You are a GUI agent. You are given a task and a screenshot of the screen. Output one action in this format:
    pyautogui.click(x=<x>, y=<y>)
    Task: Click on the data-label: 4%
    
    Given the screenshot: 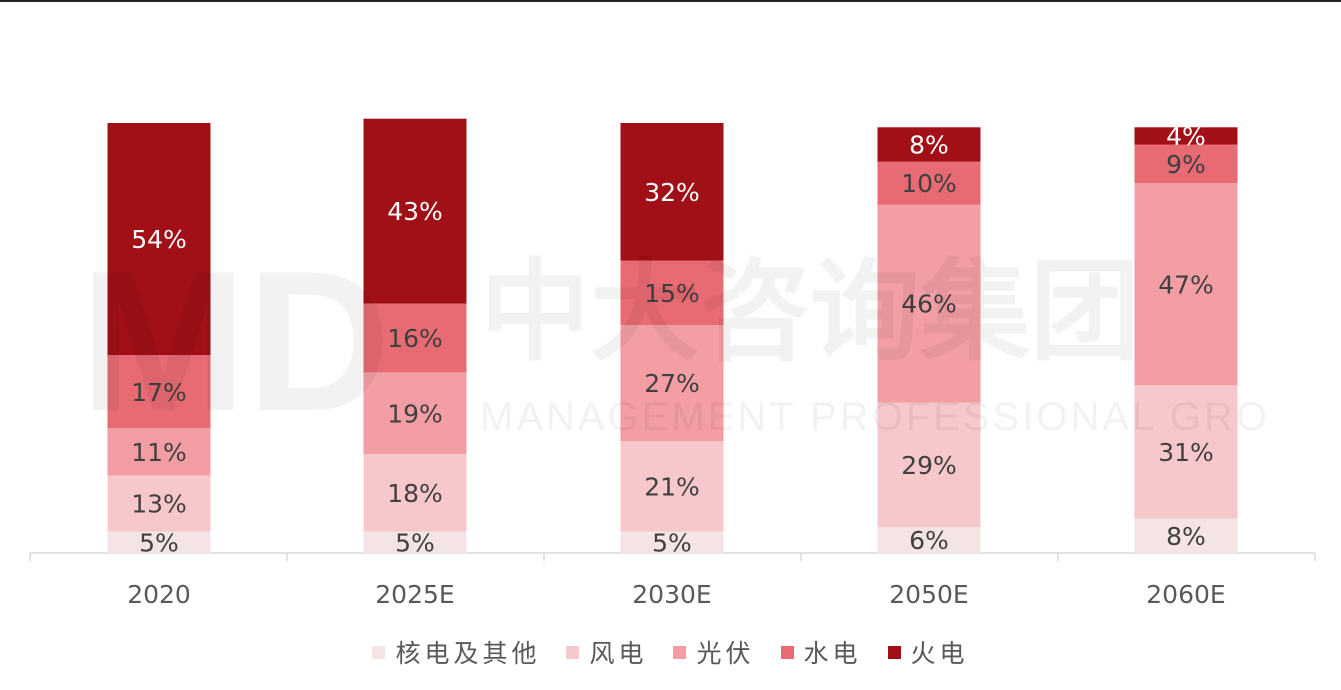 What is the action you would take?
    pyautogui.click(x=1186, y=136)
    